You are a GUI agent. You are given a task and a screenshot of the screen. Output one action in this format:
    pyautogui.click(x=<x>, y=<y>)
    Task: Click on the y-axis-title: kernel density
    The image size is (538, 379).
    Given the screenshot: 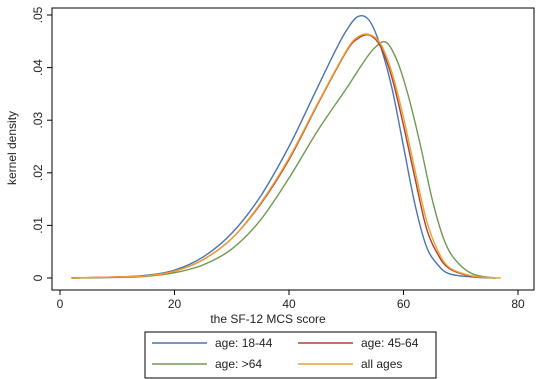 What is the action you would take?
    pyautogui.click(x=12, y=148)
    